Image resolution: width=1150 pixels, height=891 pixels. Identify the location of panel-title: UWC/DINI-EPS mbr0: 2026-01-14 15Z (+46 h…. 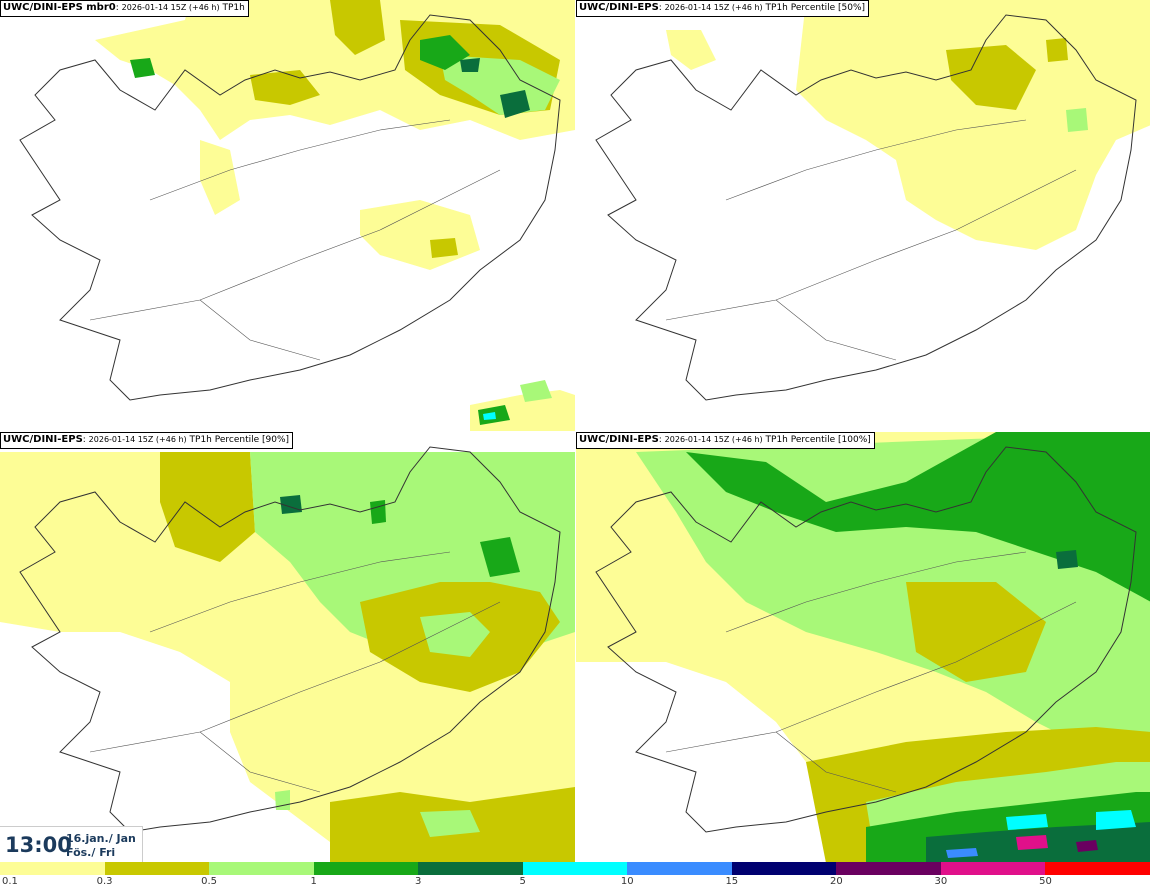
(124, 8).